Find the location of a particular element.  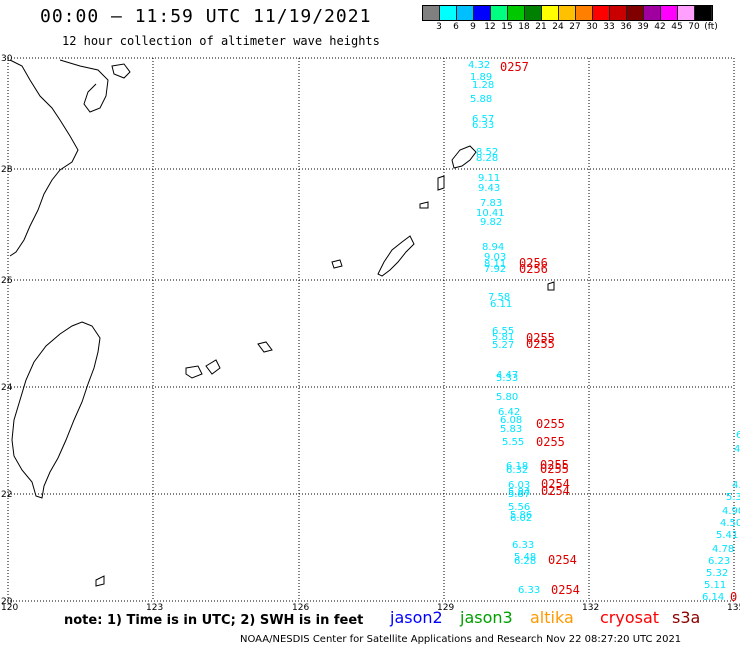

swh-value-label: 4.47 is located at coordinates (507, 375).